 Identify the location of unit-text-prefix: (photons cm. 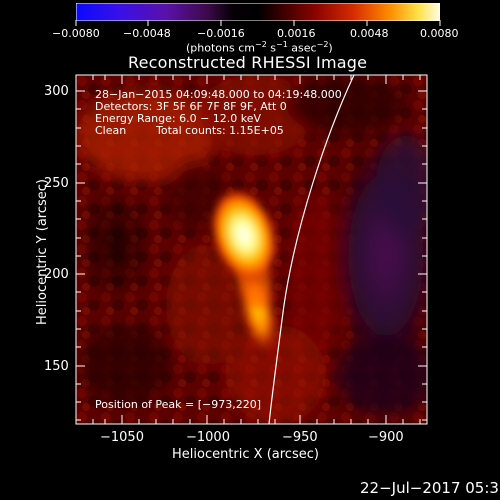
(220, 48).